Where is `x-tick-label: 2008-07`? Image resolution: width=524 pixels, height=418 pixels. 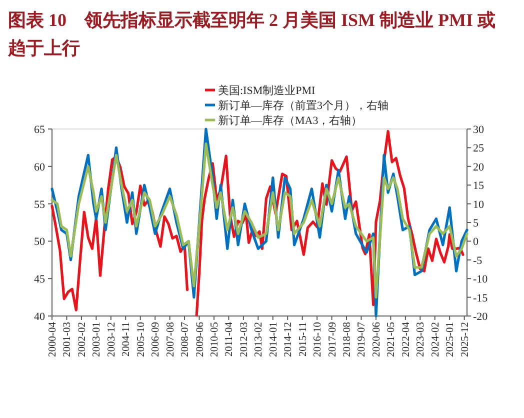
x-tick-label: 2008-07 is located at coordinates (186, 339).